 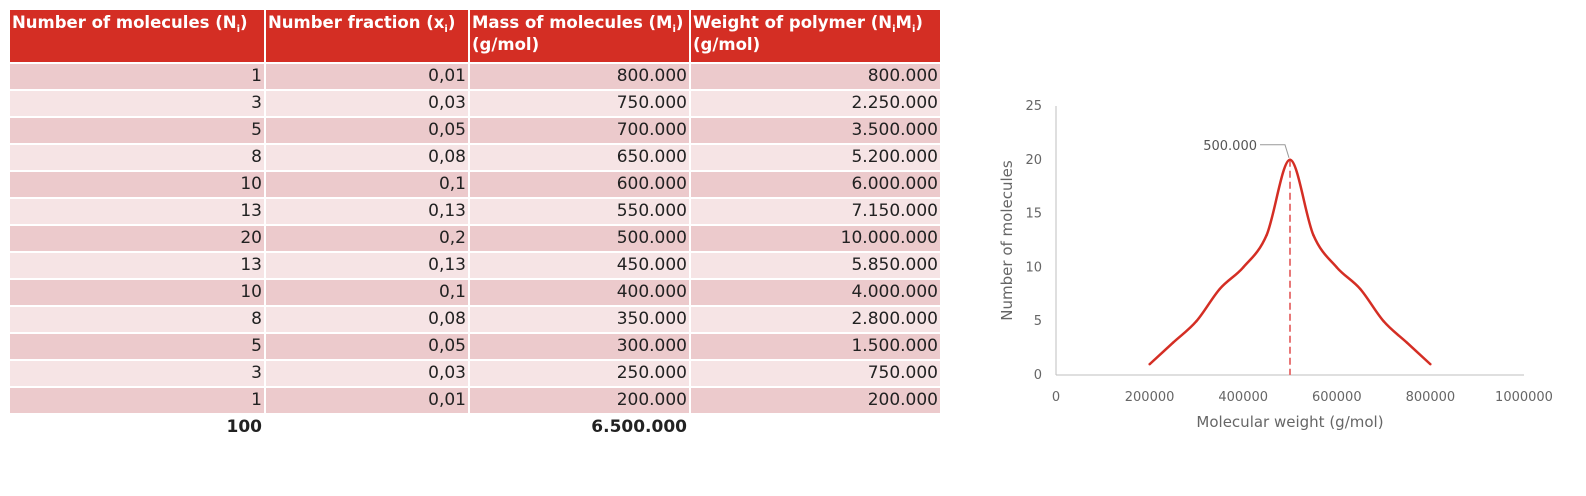 I want to click on cell-nm: 6.000.000, so click(x=815, y=184).